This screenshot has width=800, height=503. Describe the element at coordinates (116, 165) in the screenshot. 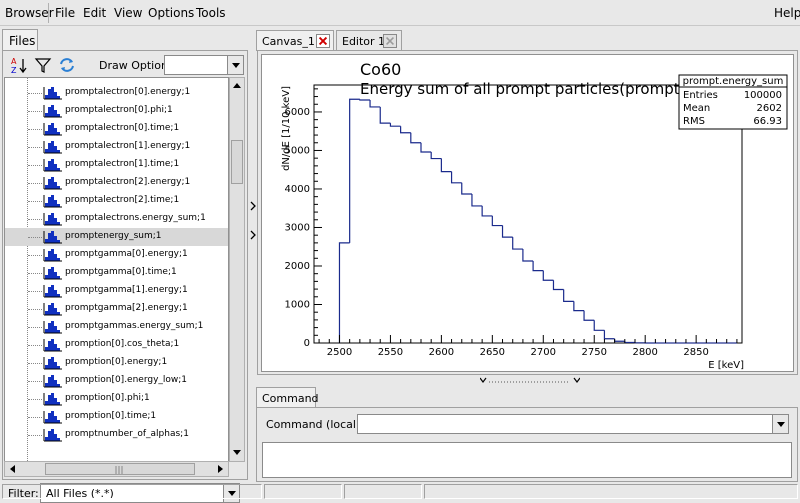

I see `tree-item: promptalectron[1].time;1` at that location.